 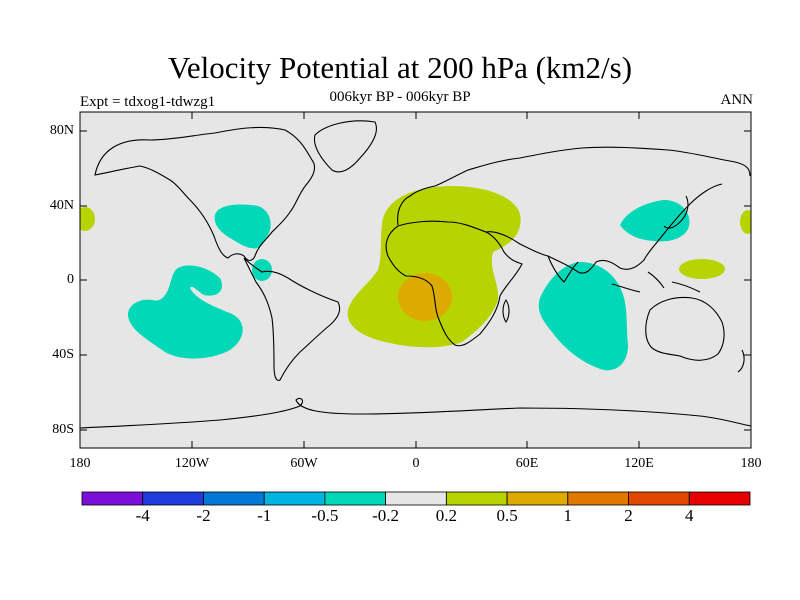 I want to click on experiment-label: Expt = tdxog1-tdwzg1, so click(x=148, y=102).